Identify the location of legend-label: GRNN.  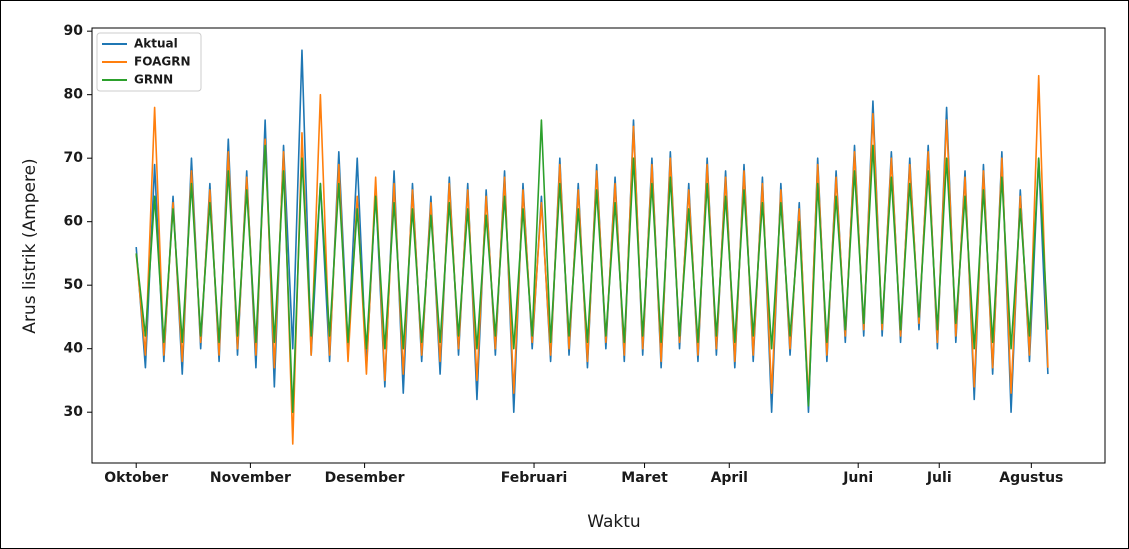
(153, 80).